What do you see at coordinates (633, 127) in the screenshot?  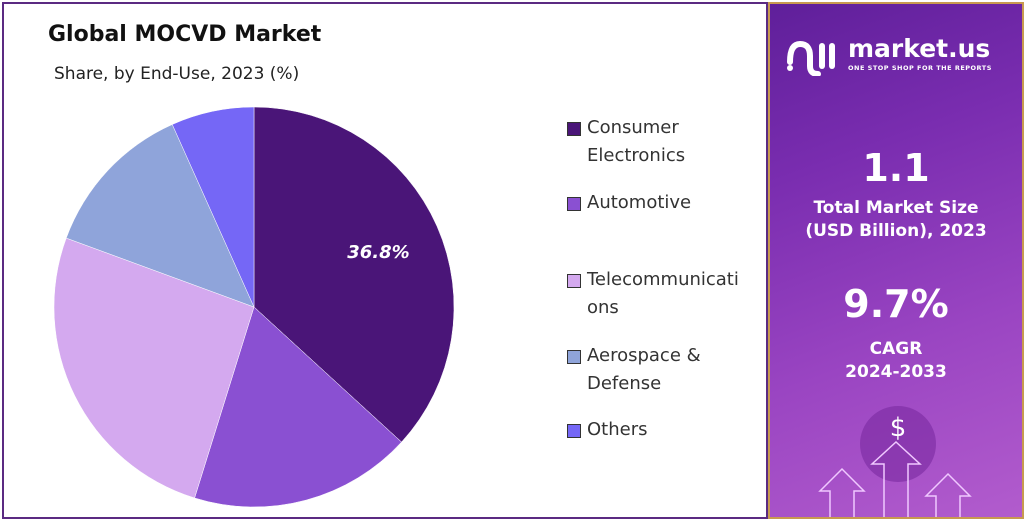 I see `legend-label: Consumer` at bounding box center [633, 127].